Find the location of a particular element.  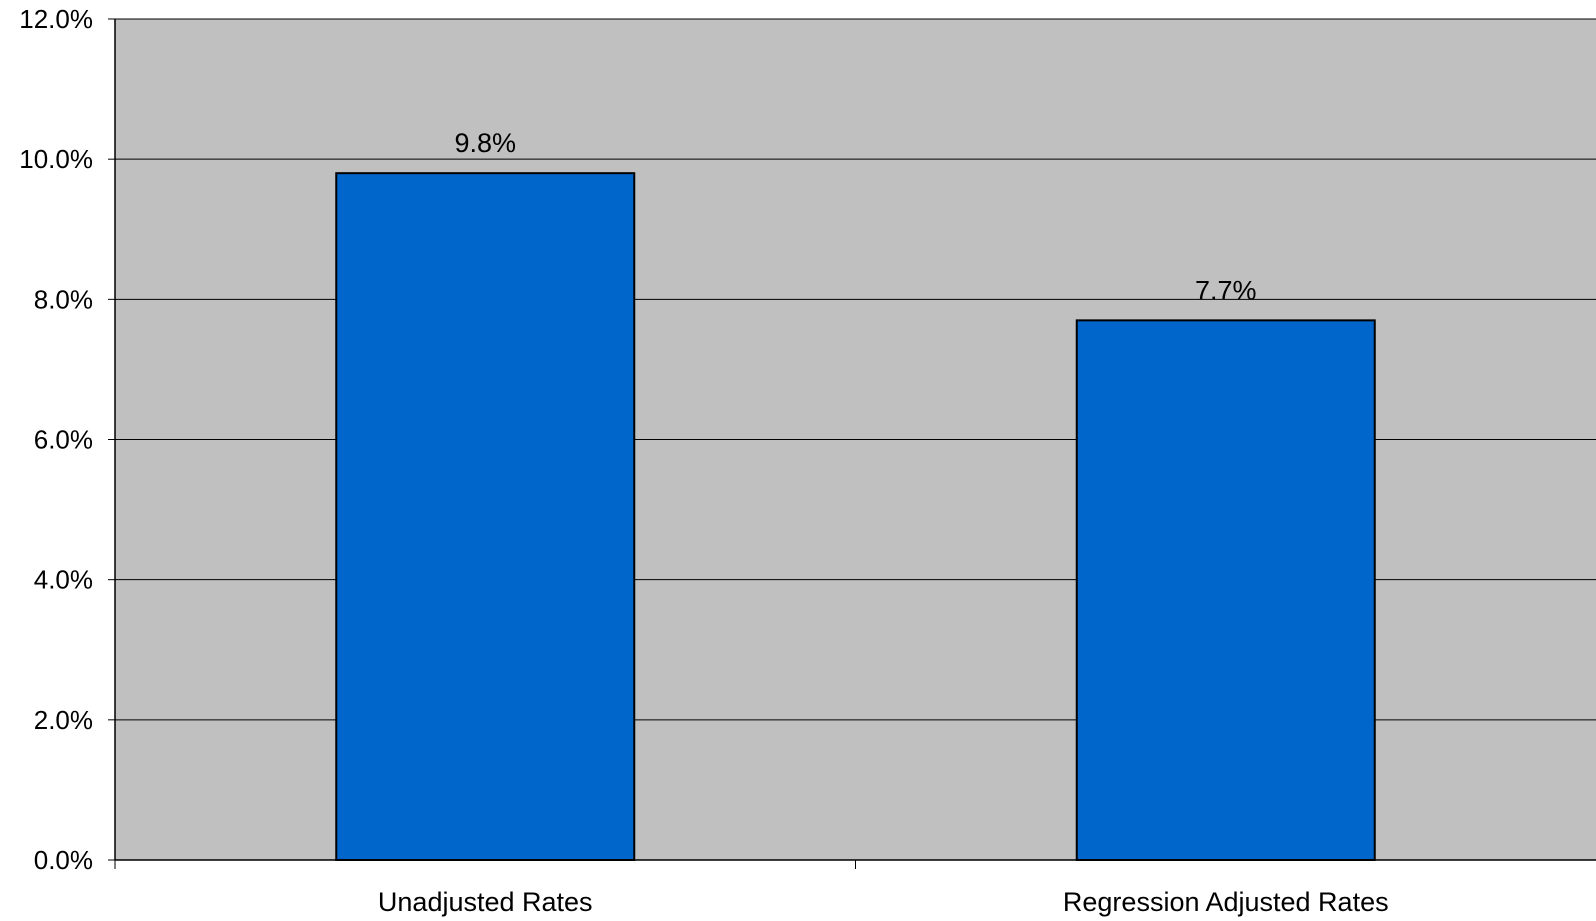

data-labels: 9.8% 7.7% is located at coordinates (855, 216).